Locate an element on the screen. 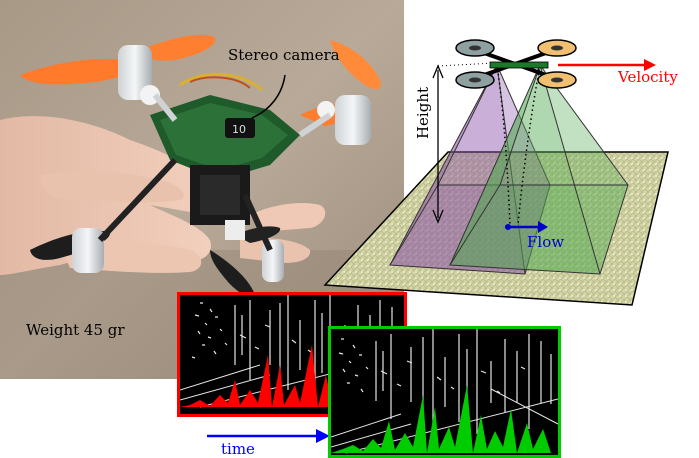 This screenshot has height=458, width=699. edge-image-current is located at coordinates (444, 391).